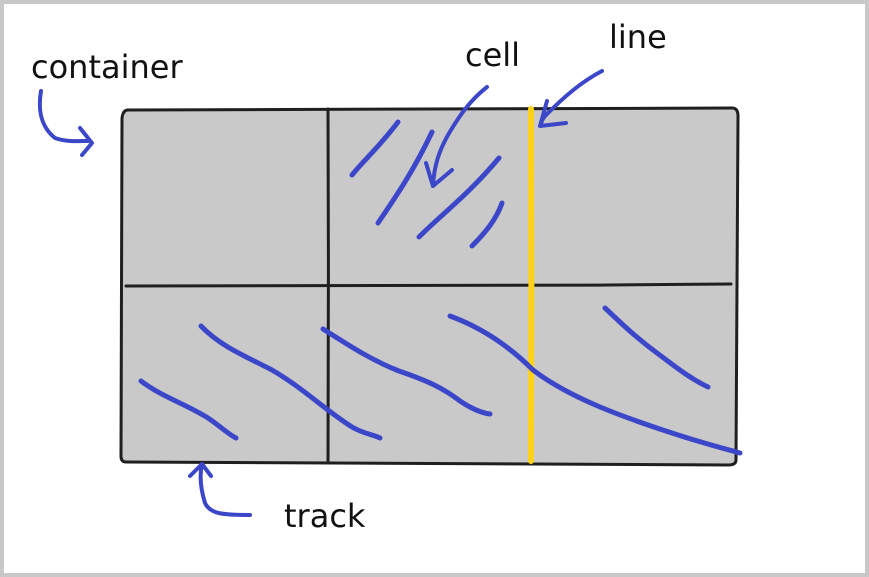 The width and height of the screenshot is (869, 577). Describe the element at coordinates (220, 489) in the screenshot. I see `track-arrow` at that location.